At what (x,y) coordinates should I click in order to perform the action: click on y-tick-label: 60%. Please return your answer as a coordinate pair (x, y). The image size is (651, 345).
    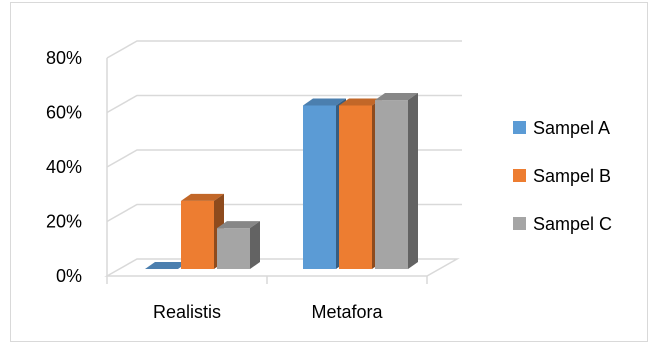
    Looking at the image, I should click on (64, 113).